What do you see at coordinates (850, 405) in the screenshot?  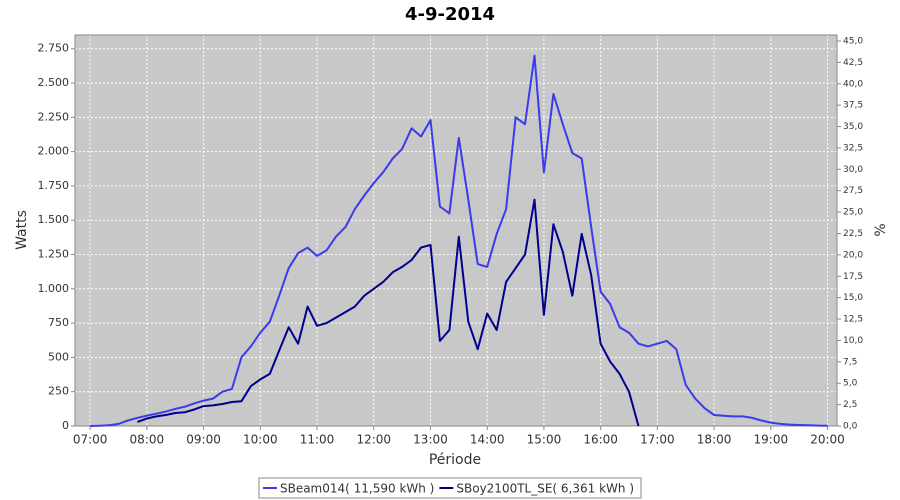 I see `y2-tick-label: 2,5` at bounding box center [850, 405].